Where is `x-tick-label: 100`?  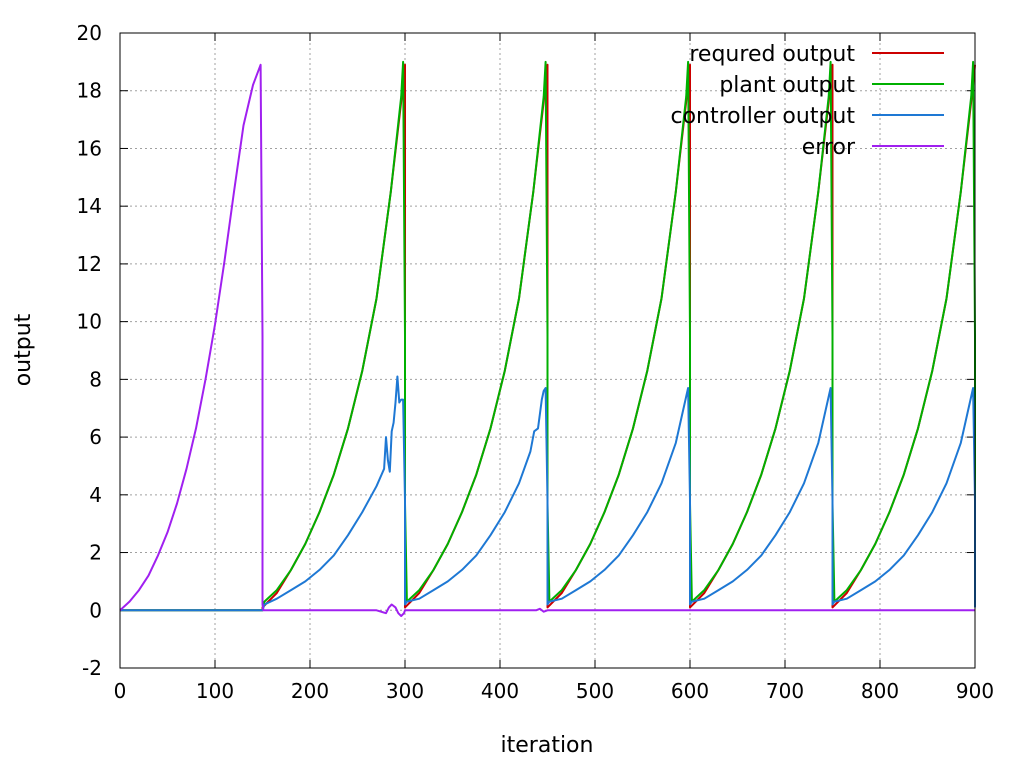
x-tick-label: 100 is located at coordinates (215, 691).